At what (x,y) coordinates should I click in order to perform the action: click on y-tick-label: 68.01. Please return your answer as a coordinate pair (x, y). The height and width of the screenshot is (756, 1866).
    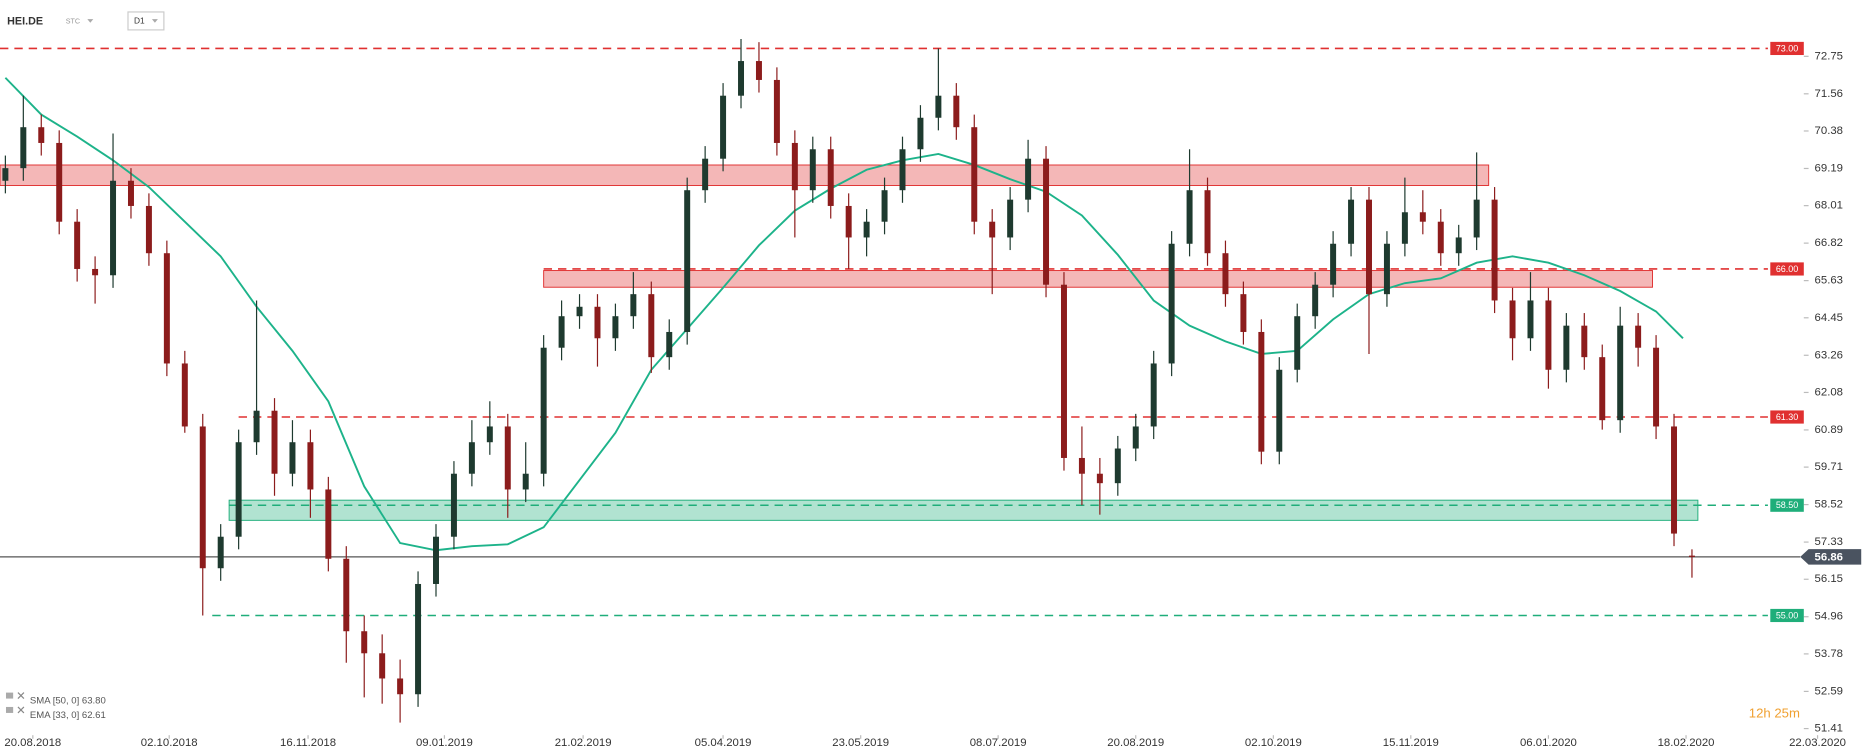
    Looking at the image, I should click on (1829, 206).